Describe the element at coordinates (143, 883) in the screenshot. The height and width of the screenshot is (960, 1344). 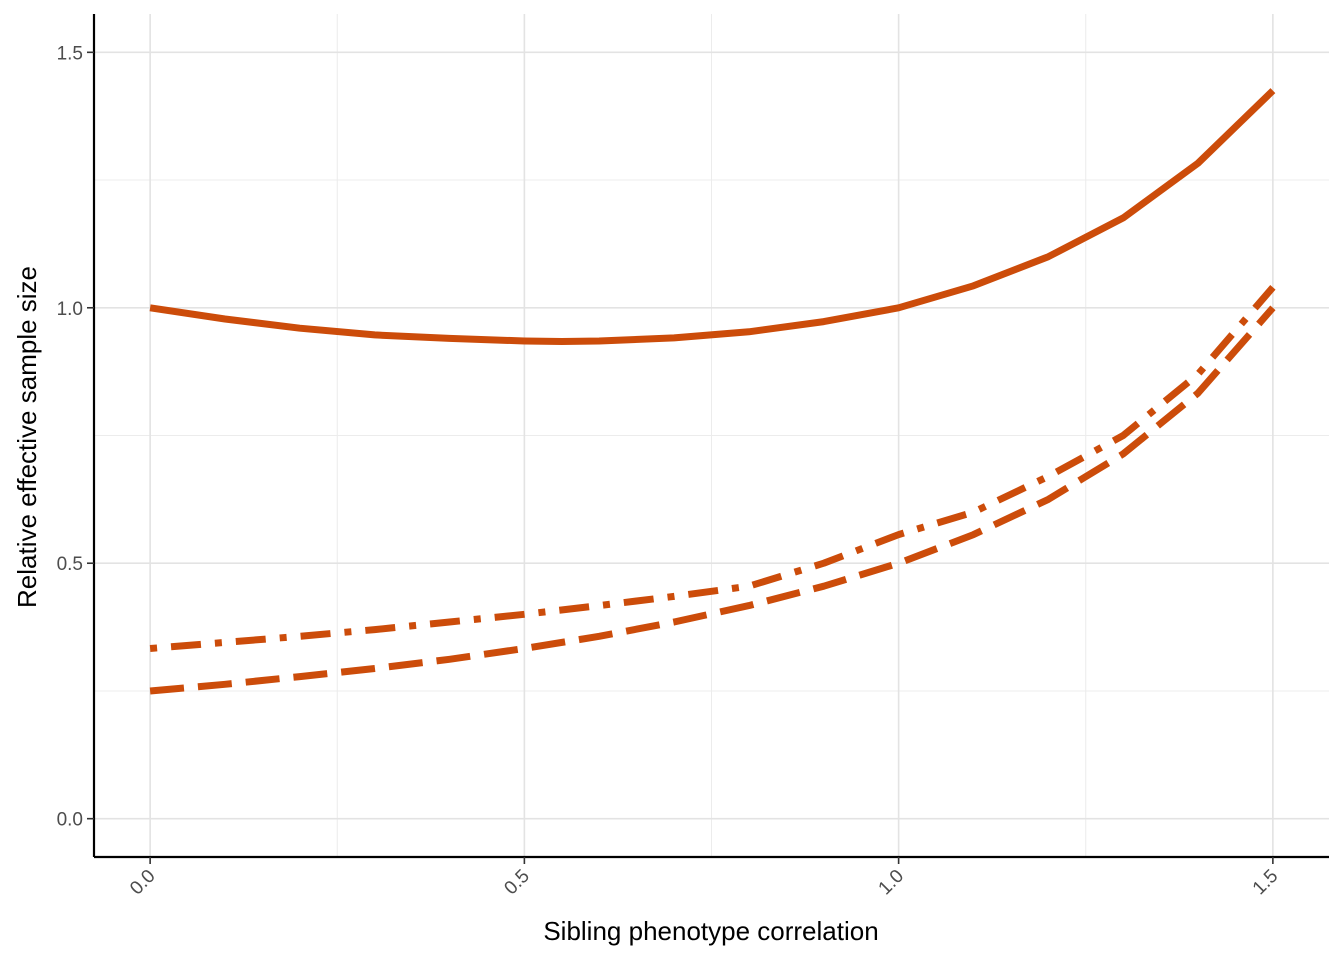
I see `x-tick-label: 0.0` at that location.